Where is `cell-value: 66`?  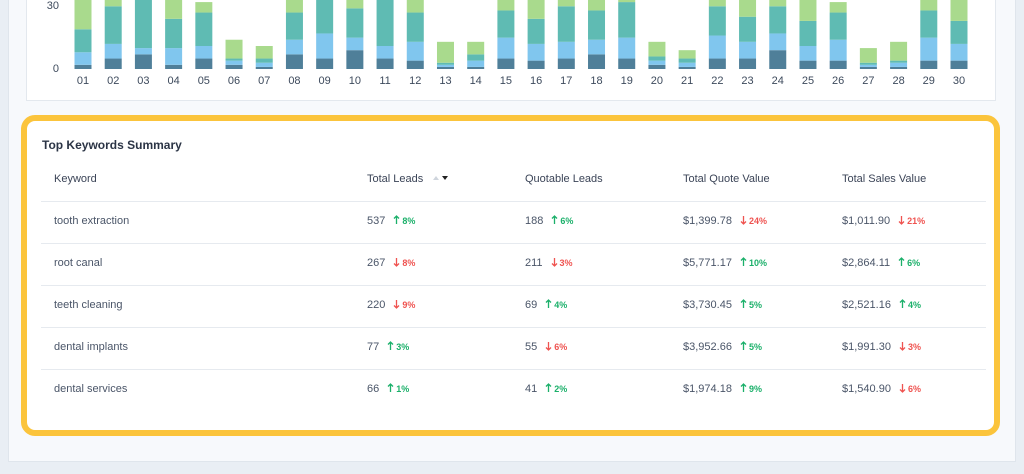 cell-value: 66 is located at coordinates (373, 389).